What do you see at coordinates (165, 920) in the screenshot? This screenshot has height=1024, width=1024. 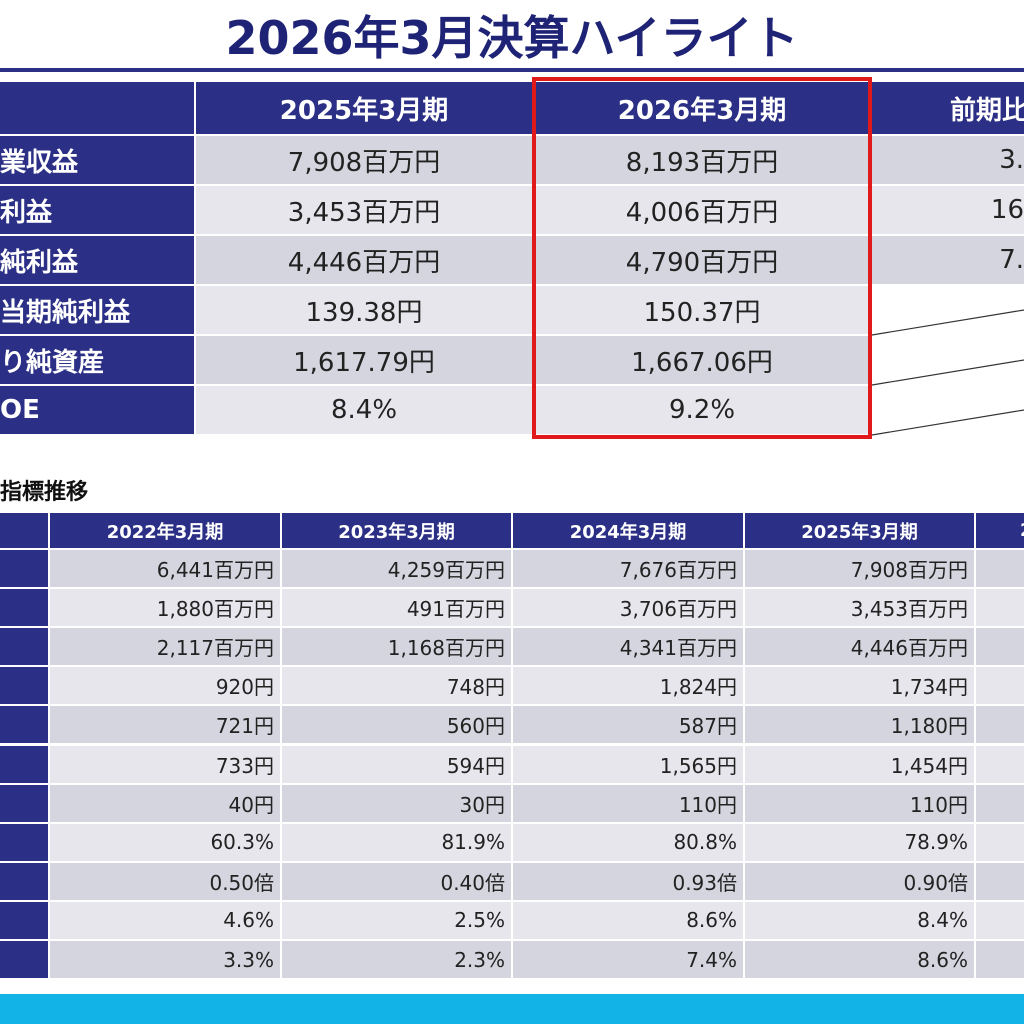 I see `value-cell: 4.6%` at bounding box center [165, 920].